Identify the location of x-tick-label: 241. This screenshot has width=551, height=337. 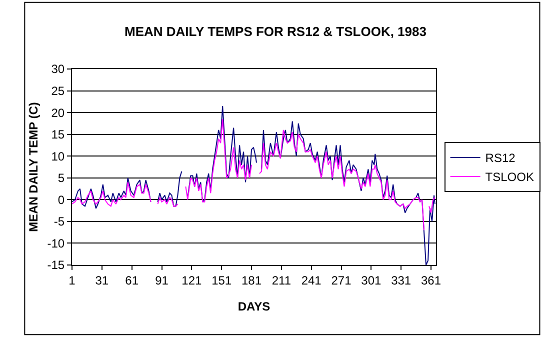
(311, 280).